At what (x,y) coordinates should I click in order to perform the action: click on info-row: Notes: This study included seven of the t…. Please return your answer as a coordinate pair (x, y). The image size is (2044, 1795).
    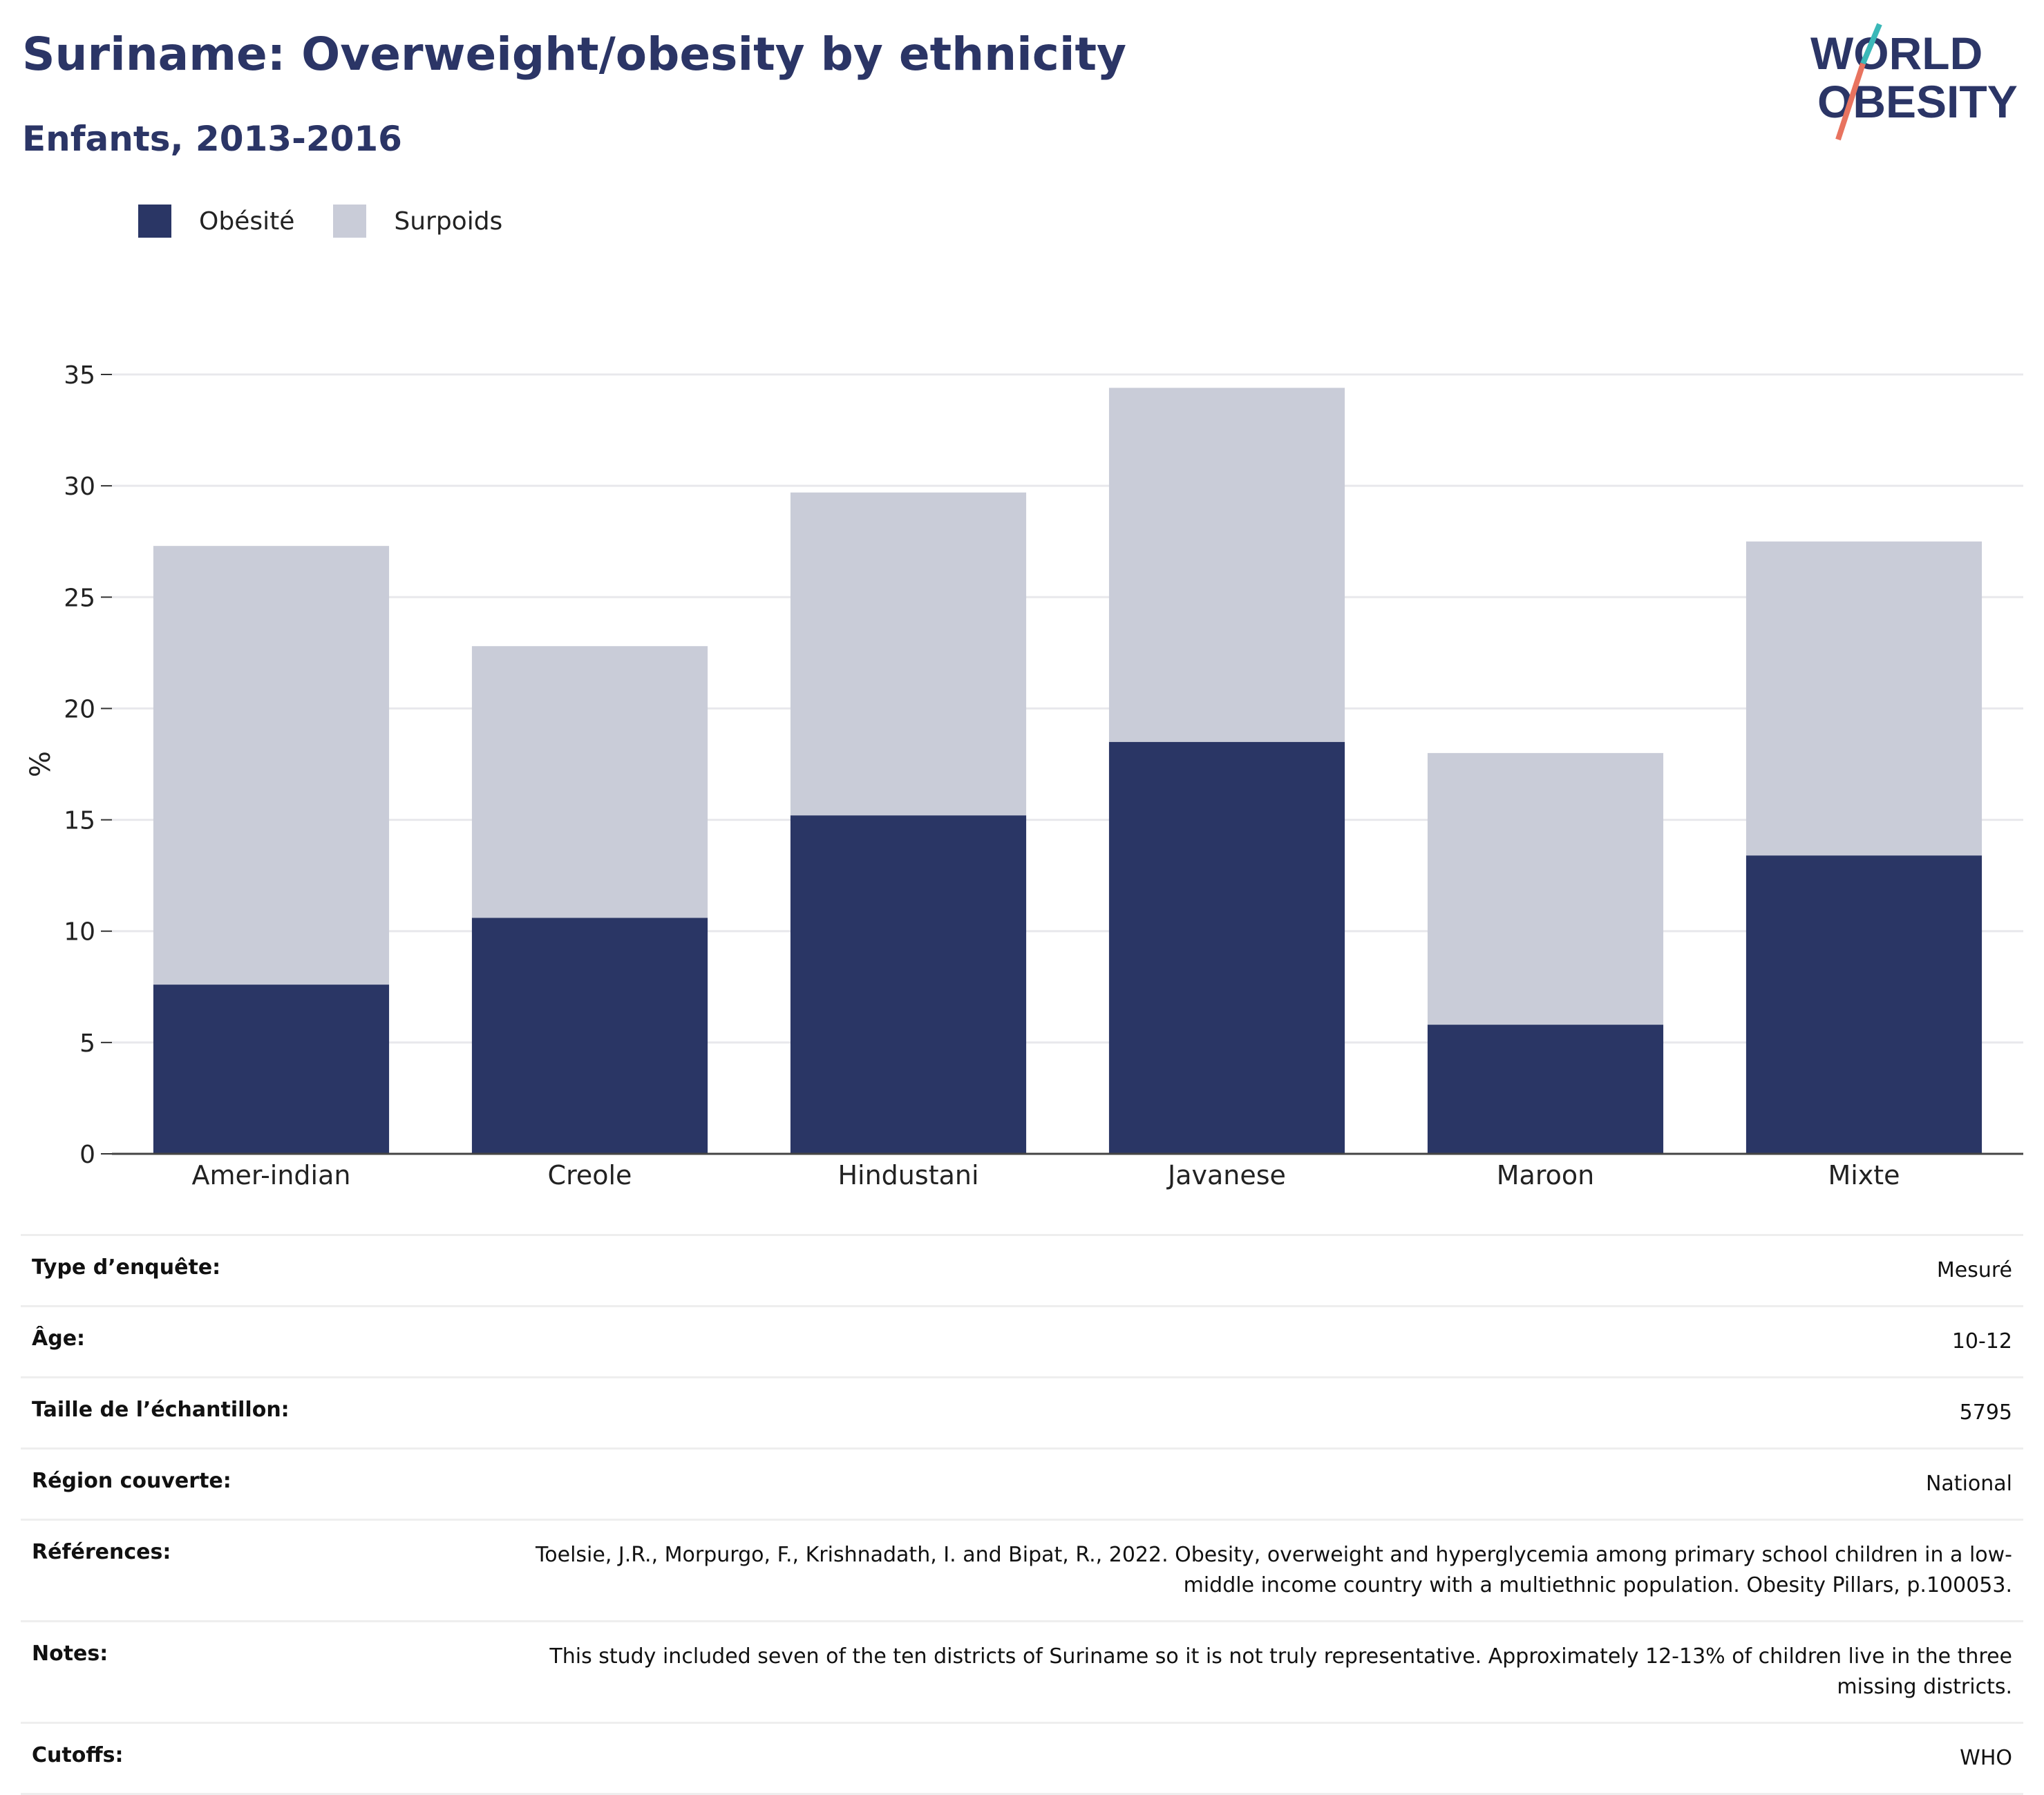
    Looking at the image, I should click on (1022, 1673).